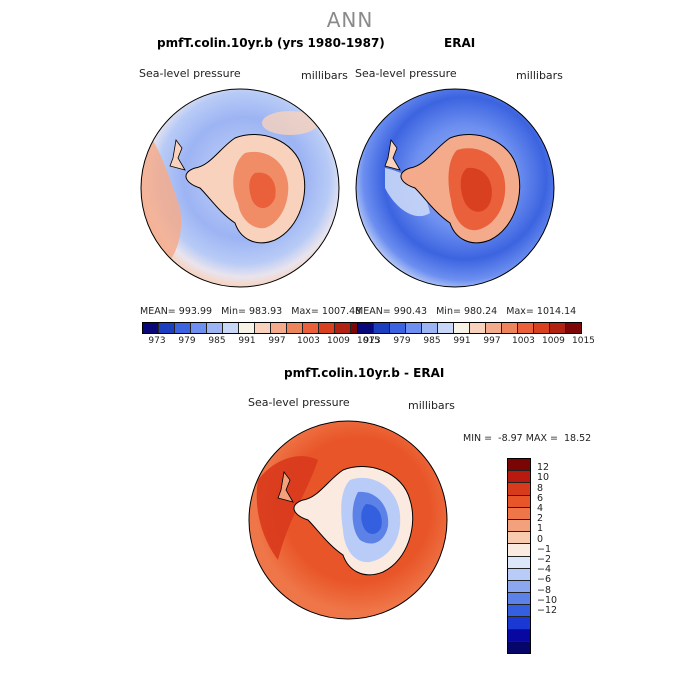 Image resolution: width=700 pixels, height=700 pixels. Describe the element at coordinates (410, 311) in the screenshot. I see `panel-2-mean-value: 990.43` at that location.